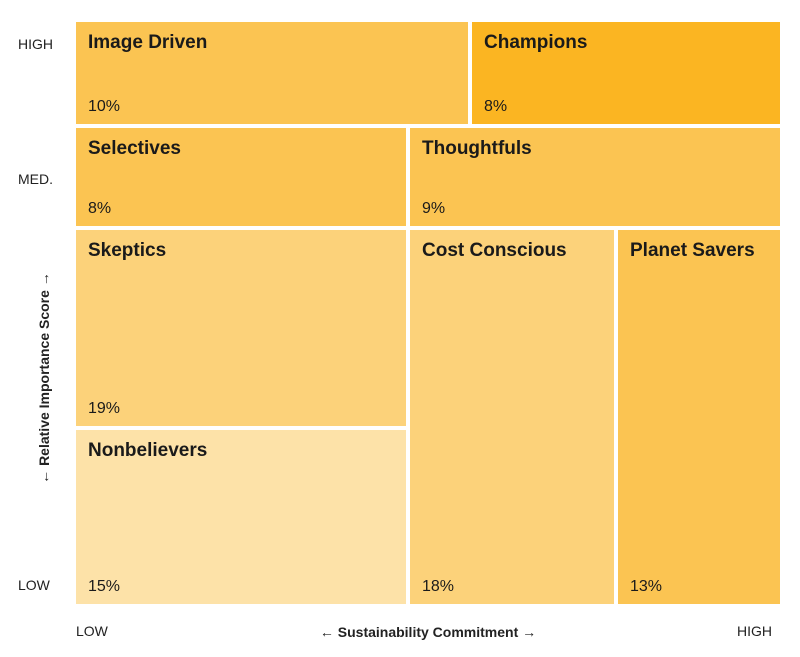 The image size is (800, 657). Describe the element at coordinates (434, 208) in the screenshot. I see `tile-value: 9%` at that location.